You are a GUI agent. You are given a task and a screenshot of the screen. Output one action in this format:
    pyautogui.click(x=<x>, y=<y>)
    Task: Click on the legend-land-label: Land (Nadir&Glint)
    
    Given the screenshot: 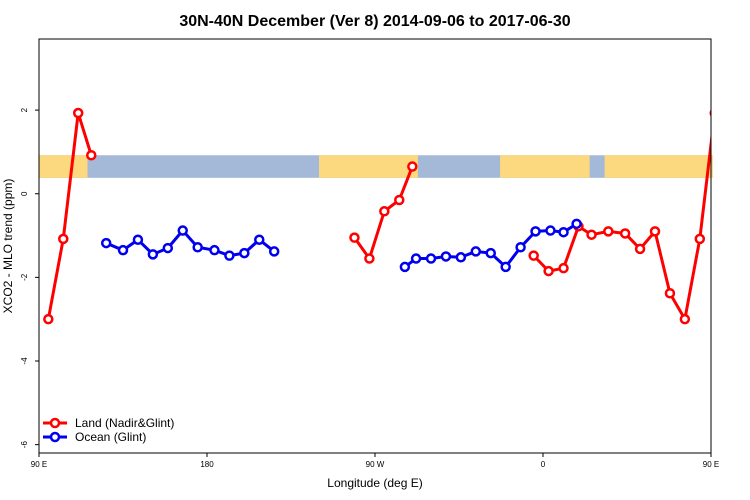 What is the action you would take?
    pyautogui.click(x=124, y=423)
    